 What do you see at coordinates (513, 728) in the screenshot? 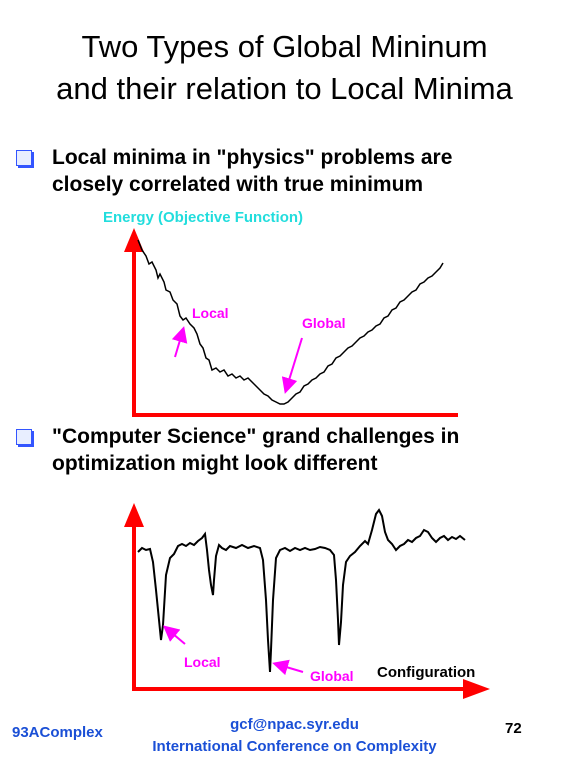
I see `page-number: 72` at bounding box center [513, 728].